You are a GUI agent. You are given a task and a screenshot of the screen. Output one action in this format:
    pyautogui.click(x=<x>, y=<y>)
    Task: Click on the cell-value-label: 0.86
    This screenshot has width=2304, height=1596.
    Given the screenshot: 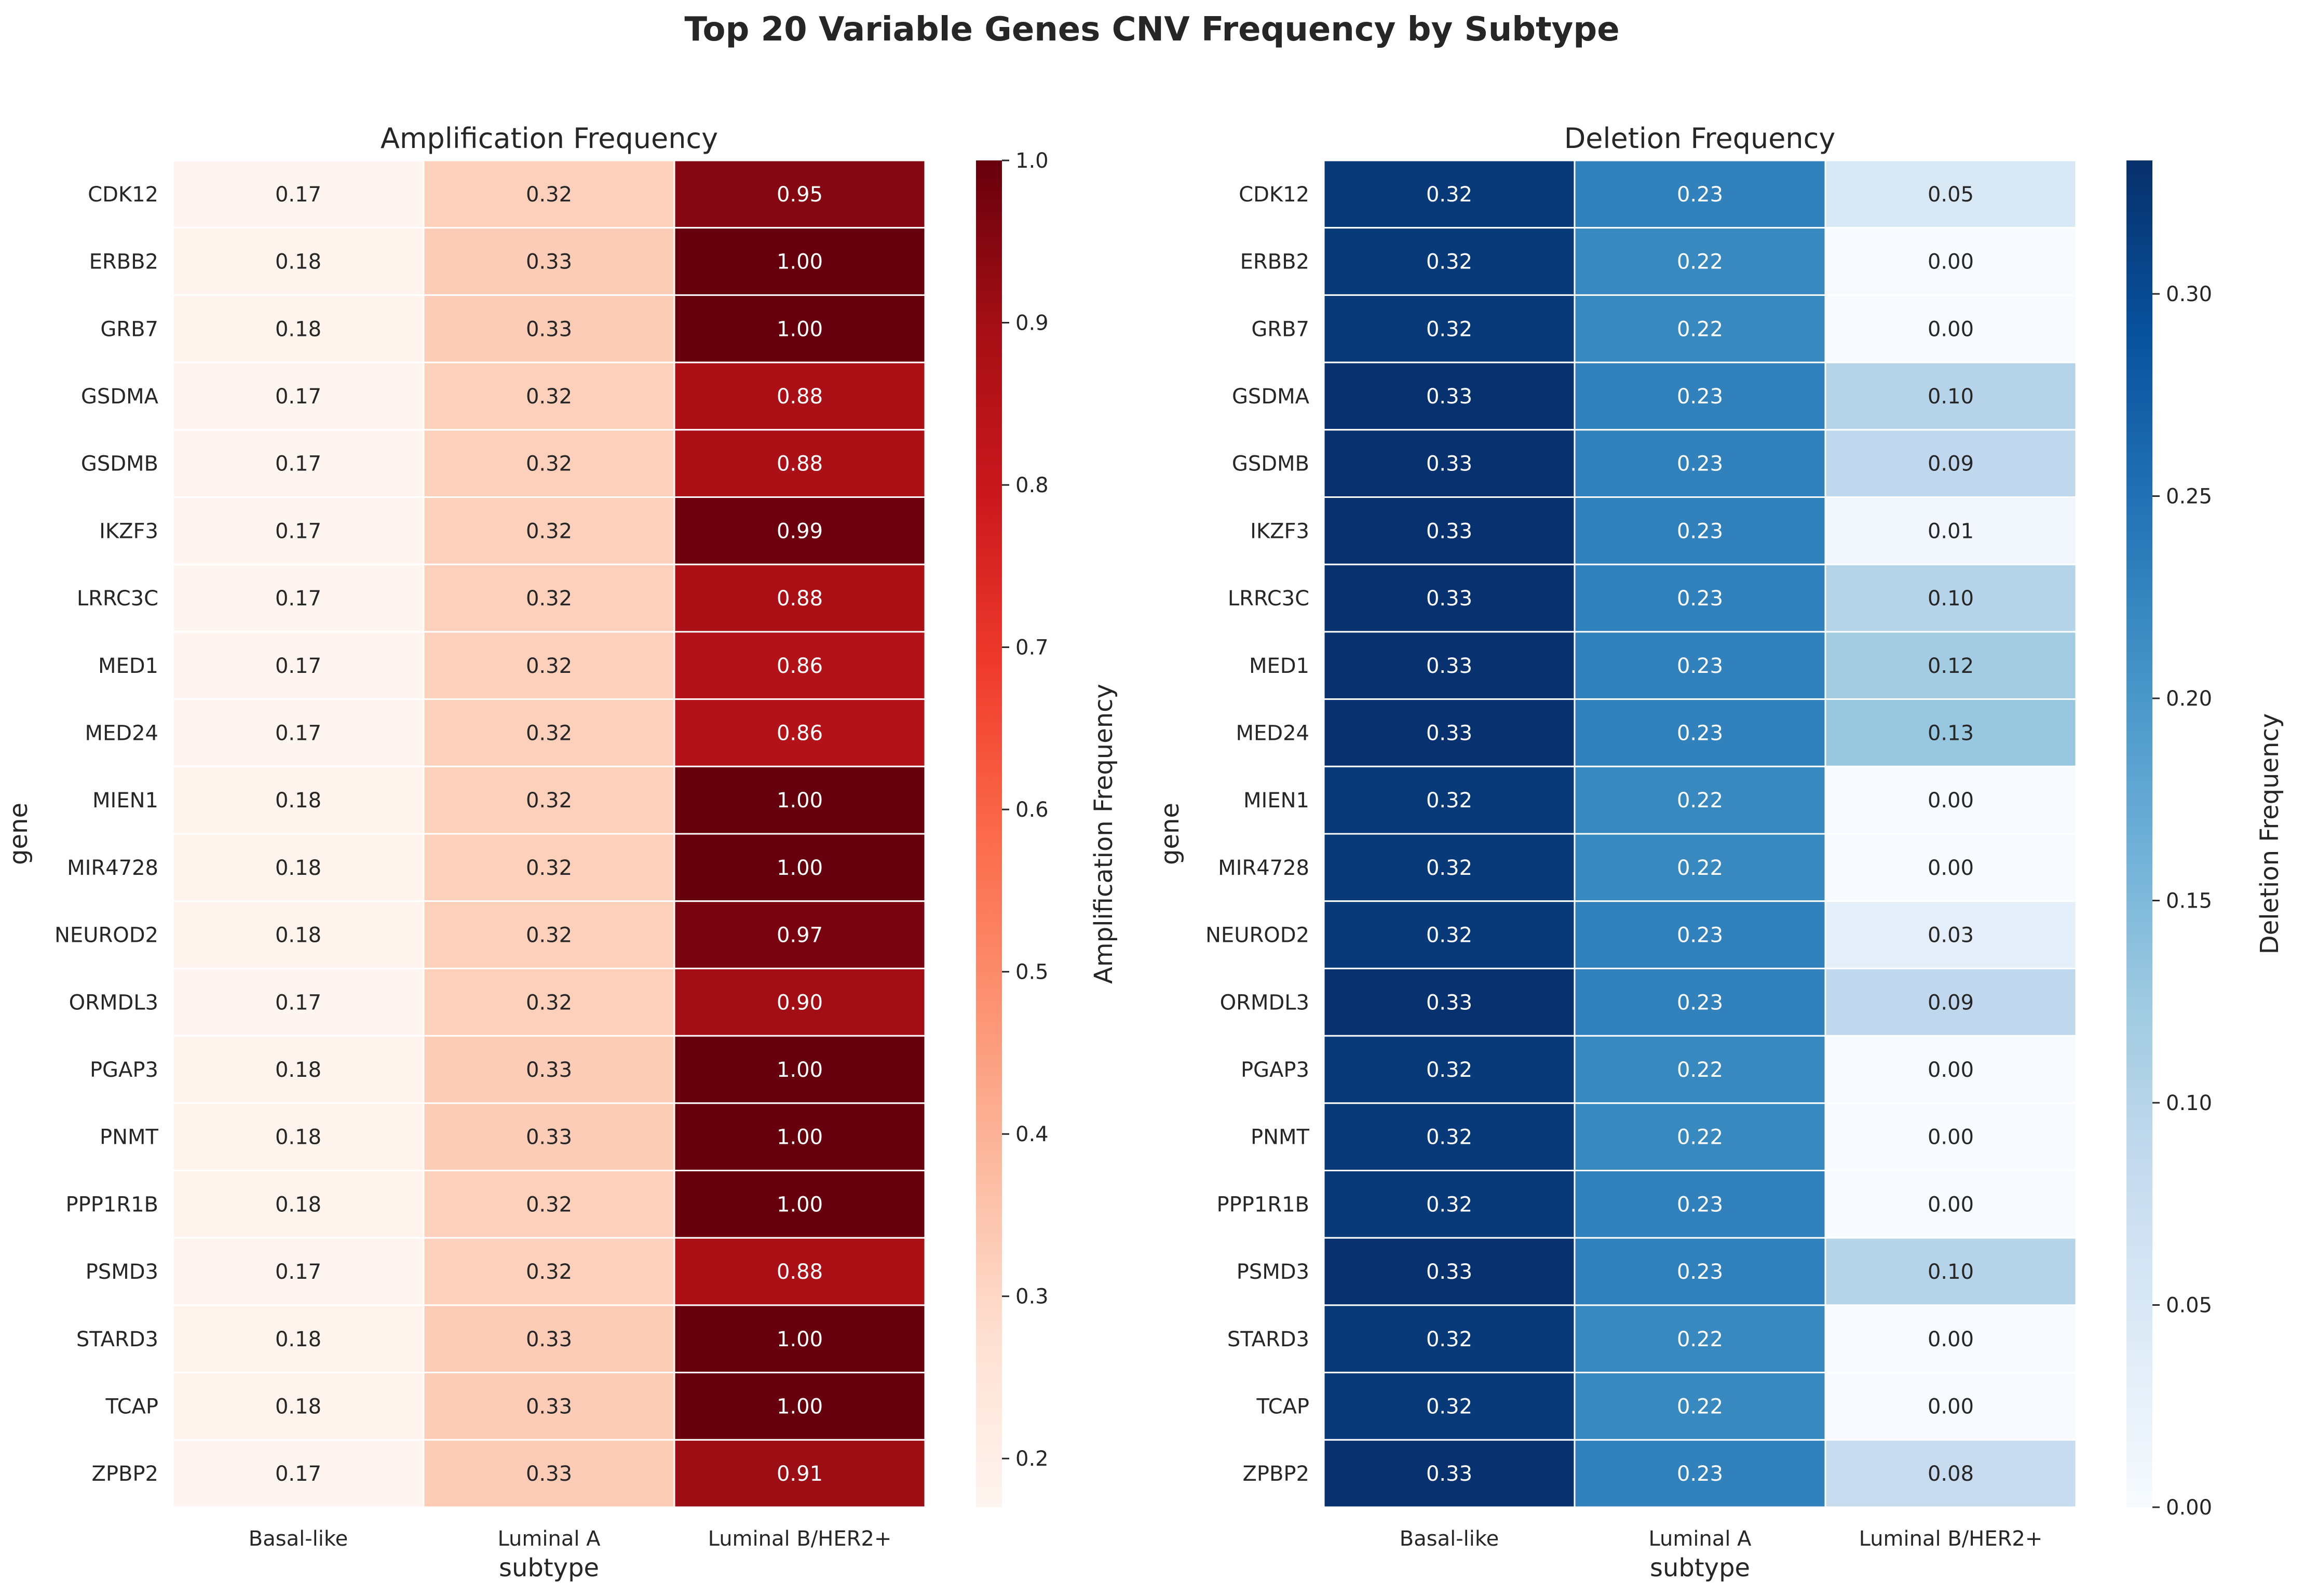 What is the action you would take?
    pyautogui.click(x=800, y=666)
    